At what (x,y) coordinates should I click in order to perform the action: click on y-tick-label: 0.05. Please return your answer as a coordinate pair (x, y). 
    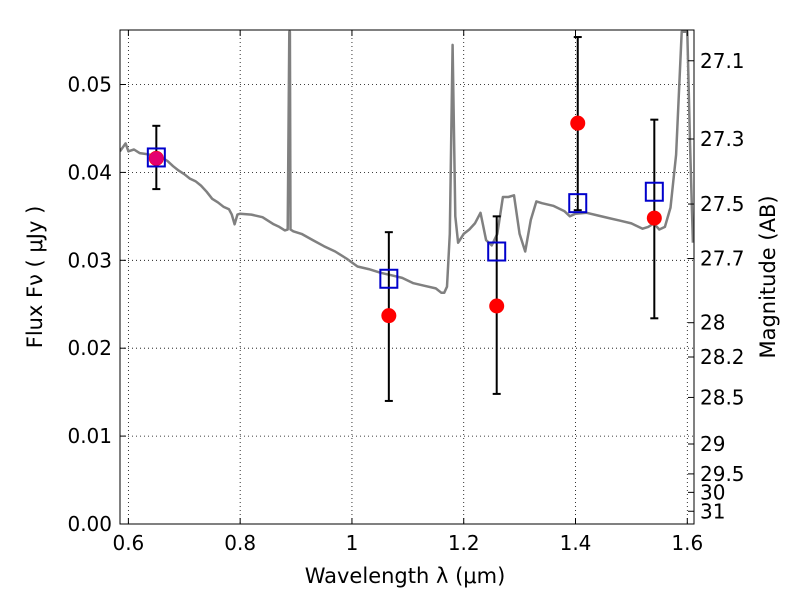
    Looking at the image, I should click on (89, 84).